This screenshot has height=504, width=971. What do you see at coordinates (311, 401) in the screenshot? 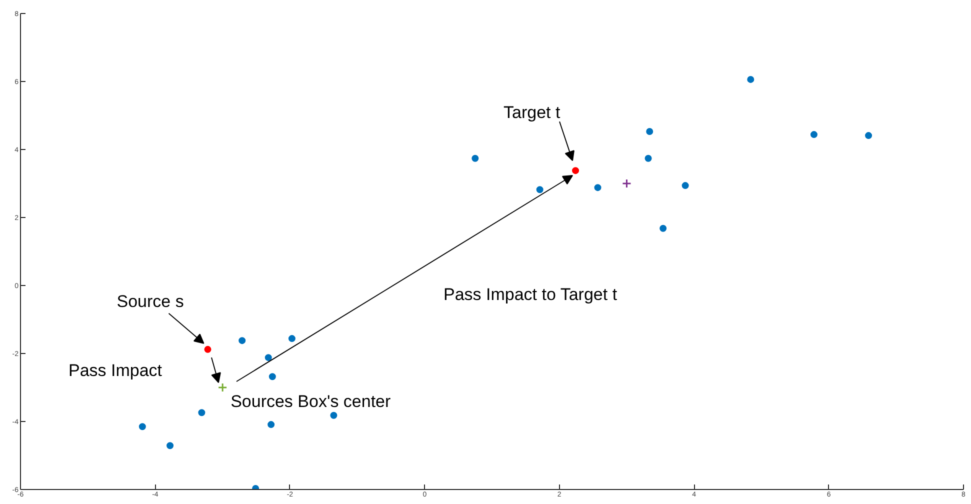
I see `annotation: Sources Box's center` at bounding box center [311, 401].